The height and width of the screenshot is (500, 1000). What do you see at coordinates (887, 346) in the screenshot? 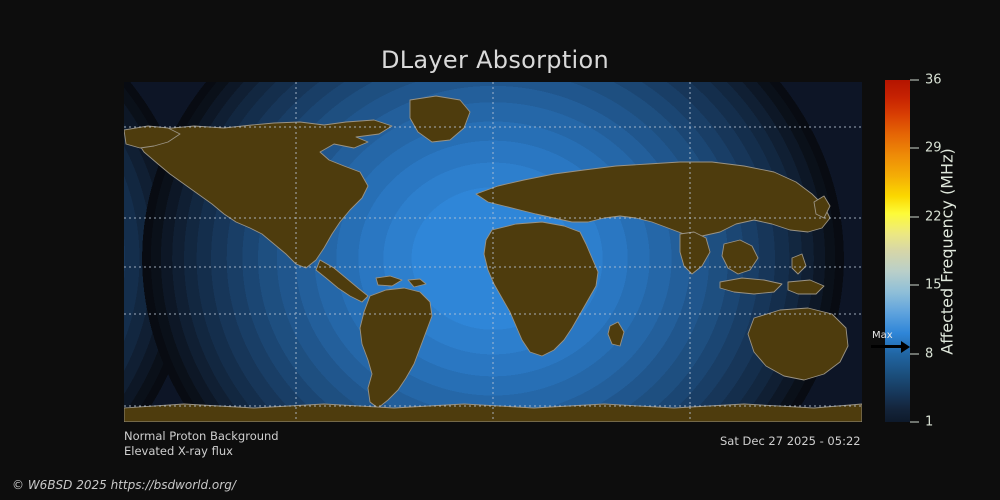
I see `right-arrow-icon` at bounding box center [887, 346].